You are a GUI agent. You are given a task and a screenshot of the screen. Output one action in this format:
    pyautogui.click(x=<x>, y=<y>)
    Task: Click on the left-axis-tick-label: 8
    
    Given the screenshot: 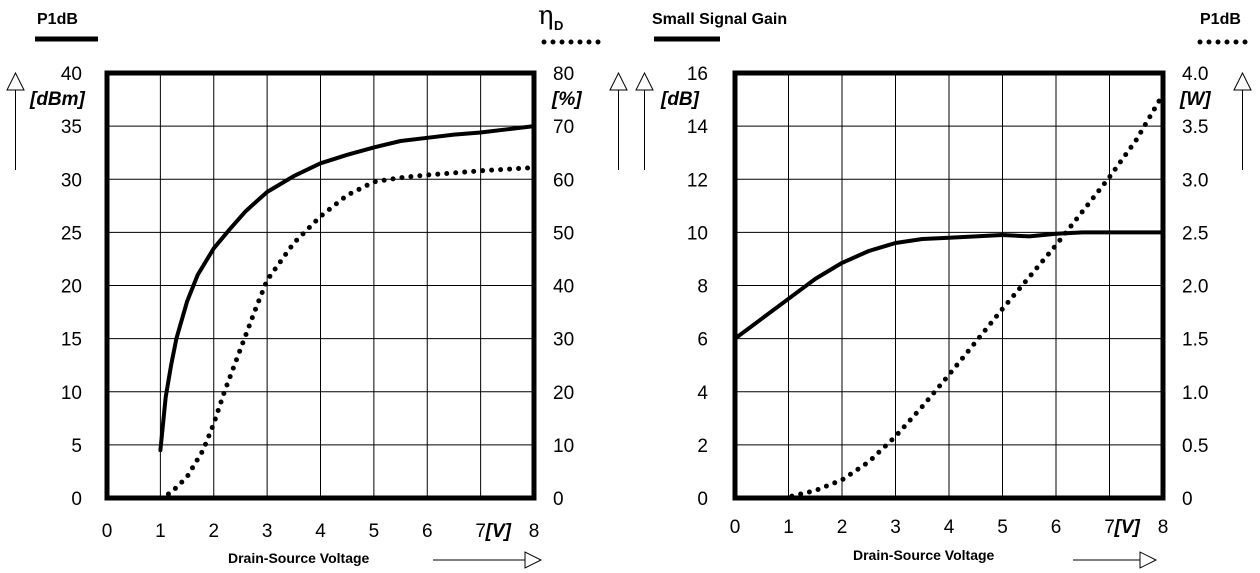 What is the action you would take?
    pyautogui.click(x=702, y=287)
    